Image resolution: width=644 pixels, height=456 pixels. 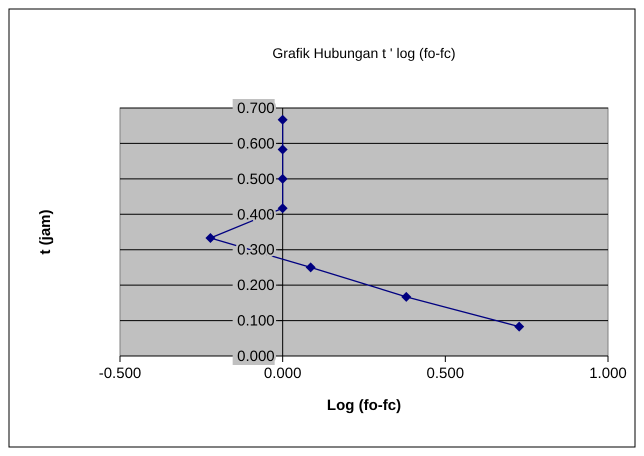 I want to click on chart-title: Grafik Hubungan t ' log (fo-fc), so click(x=364, y=53).